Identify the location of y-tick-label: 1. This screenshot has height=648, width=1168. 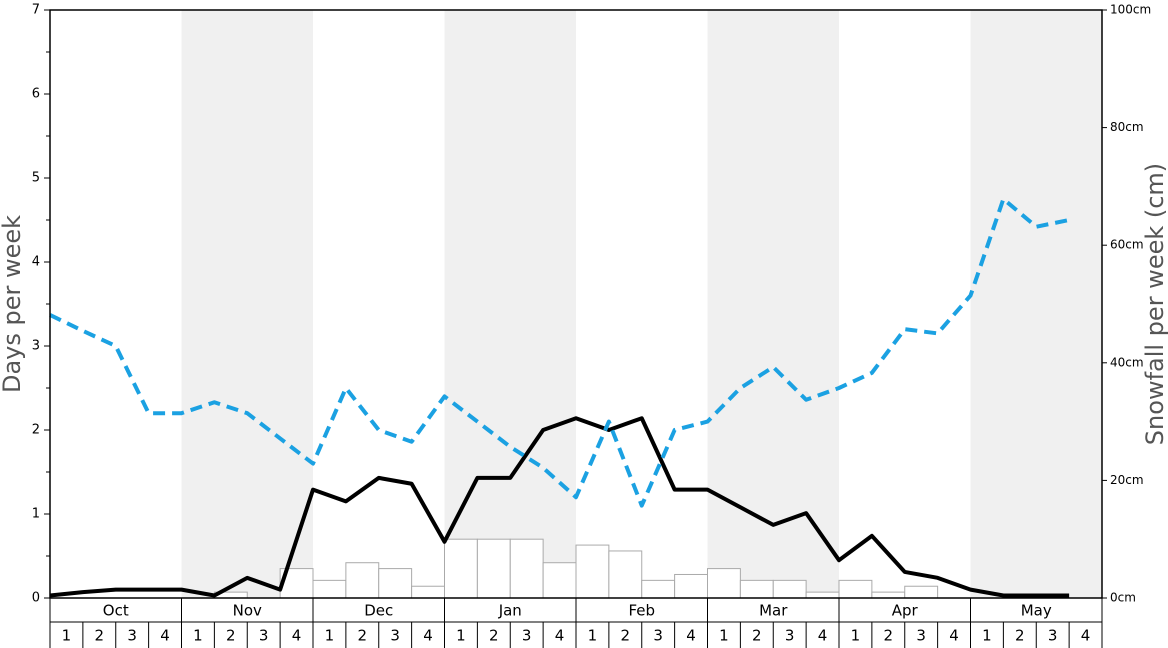
(36, 514).